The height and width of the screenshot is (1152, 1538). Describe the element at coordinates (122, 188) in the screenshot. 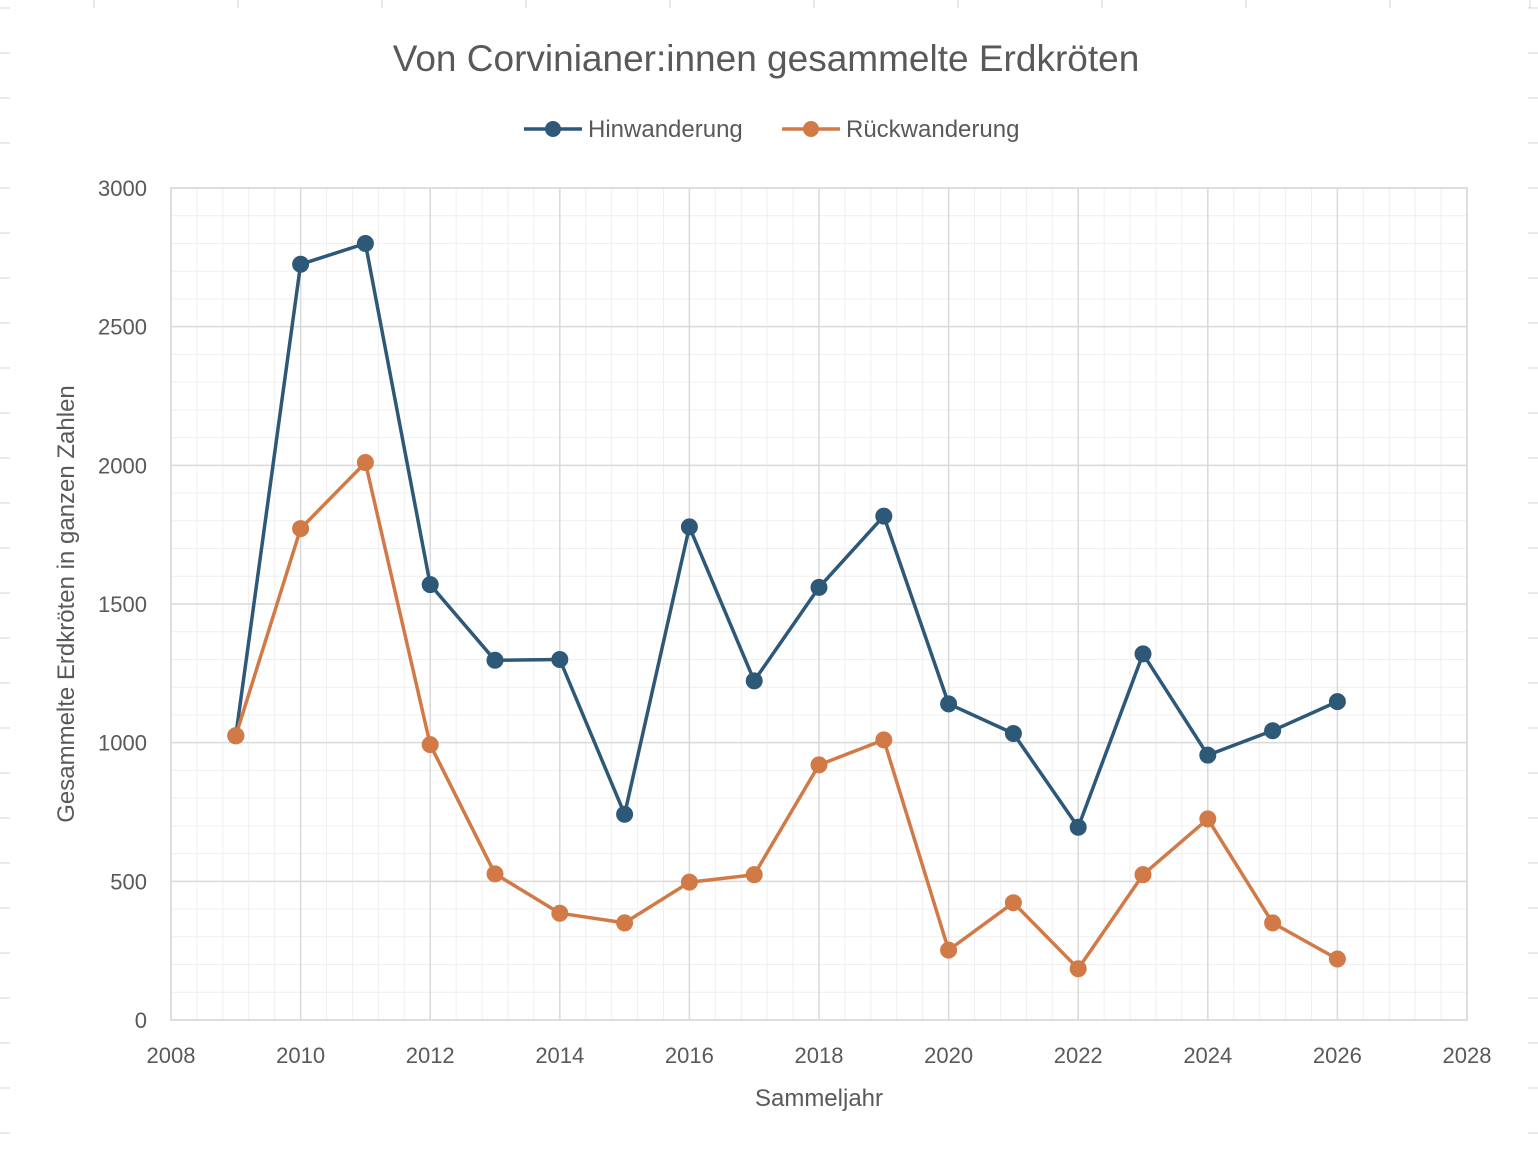

I see `y-tick-label: 3000` at that location.